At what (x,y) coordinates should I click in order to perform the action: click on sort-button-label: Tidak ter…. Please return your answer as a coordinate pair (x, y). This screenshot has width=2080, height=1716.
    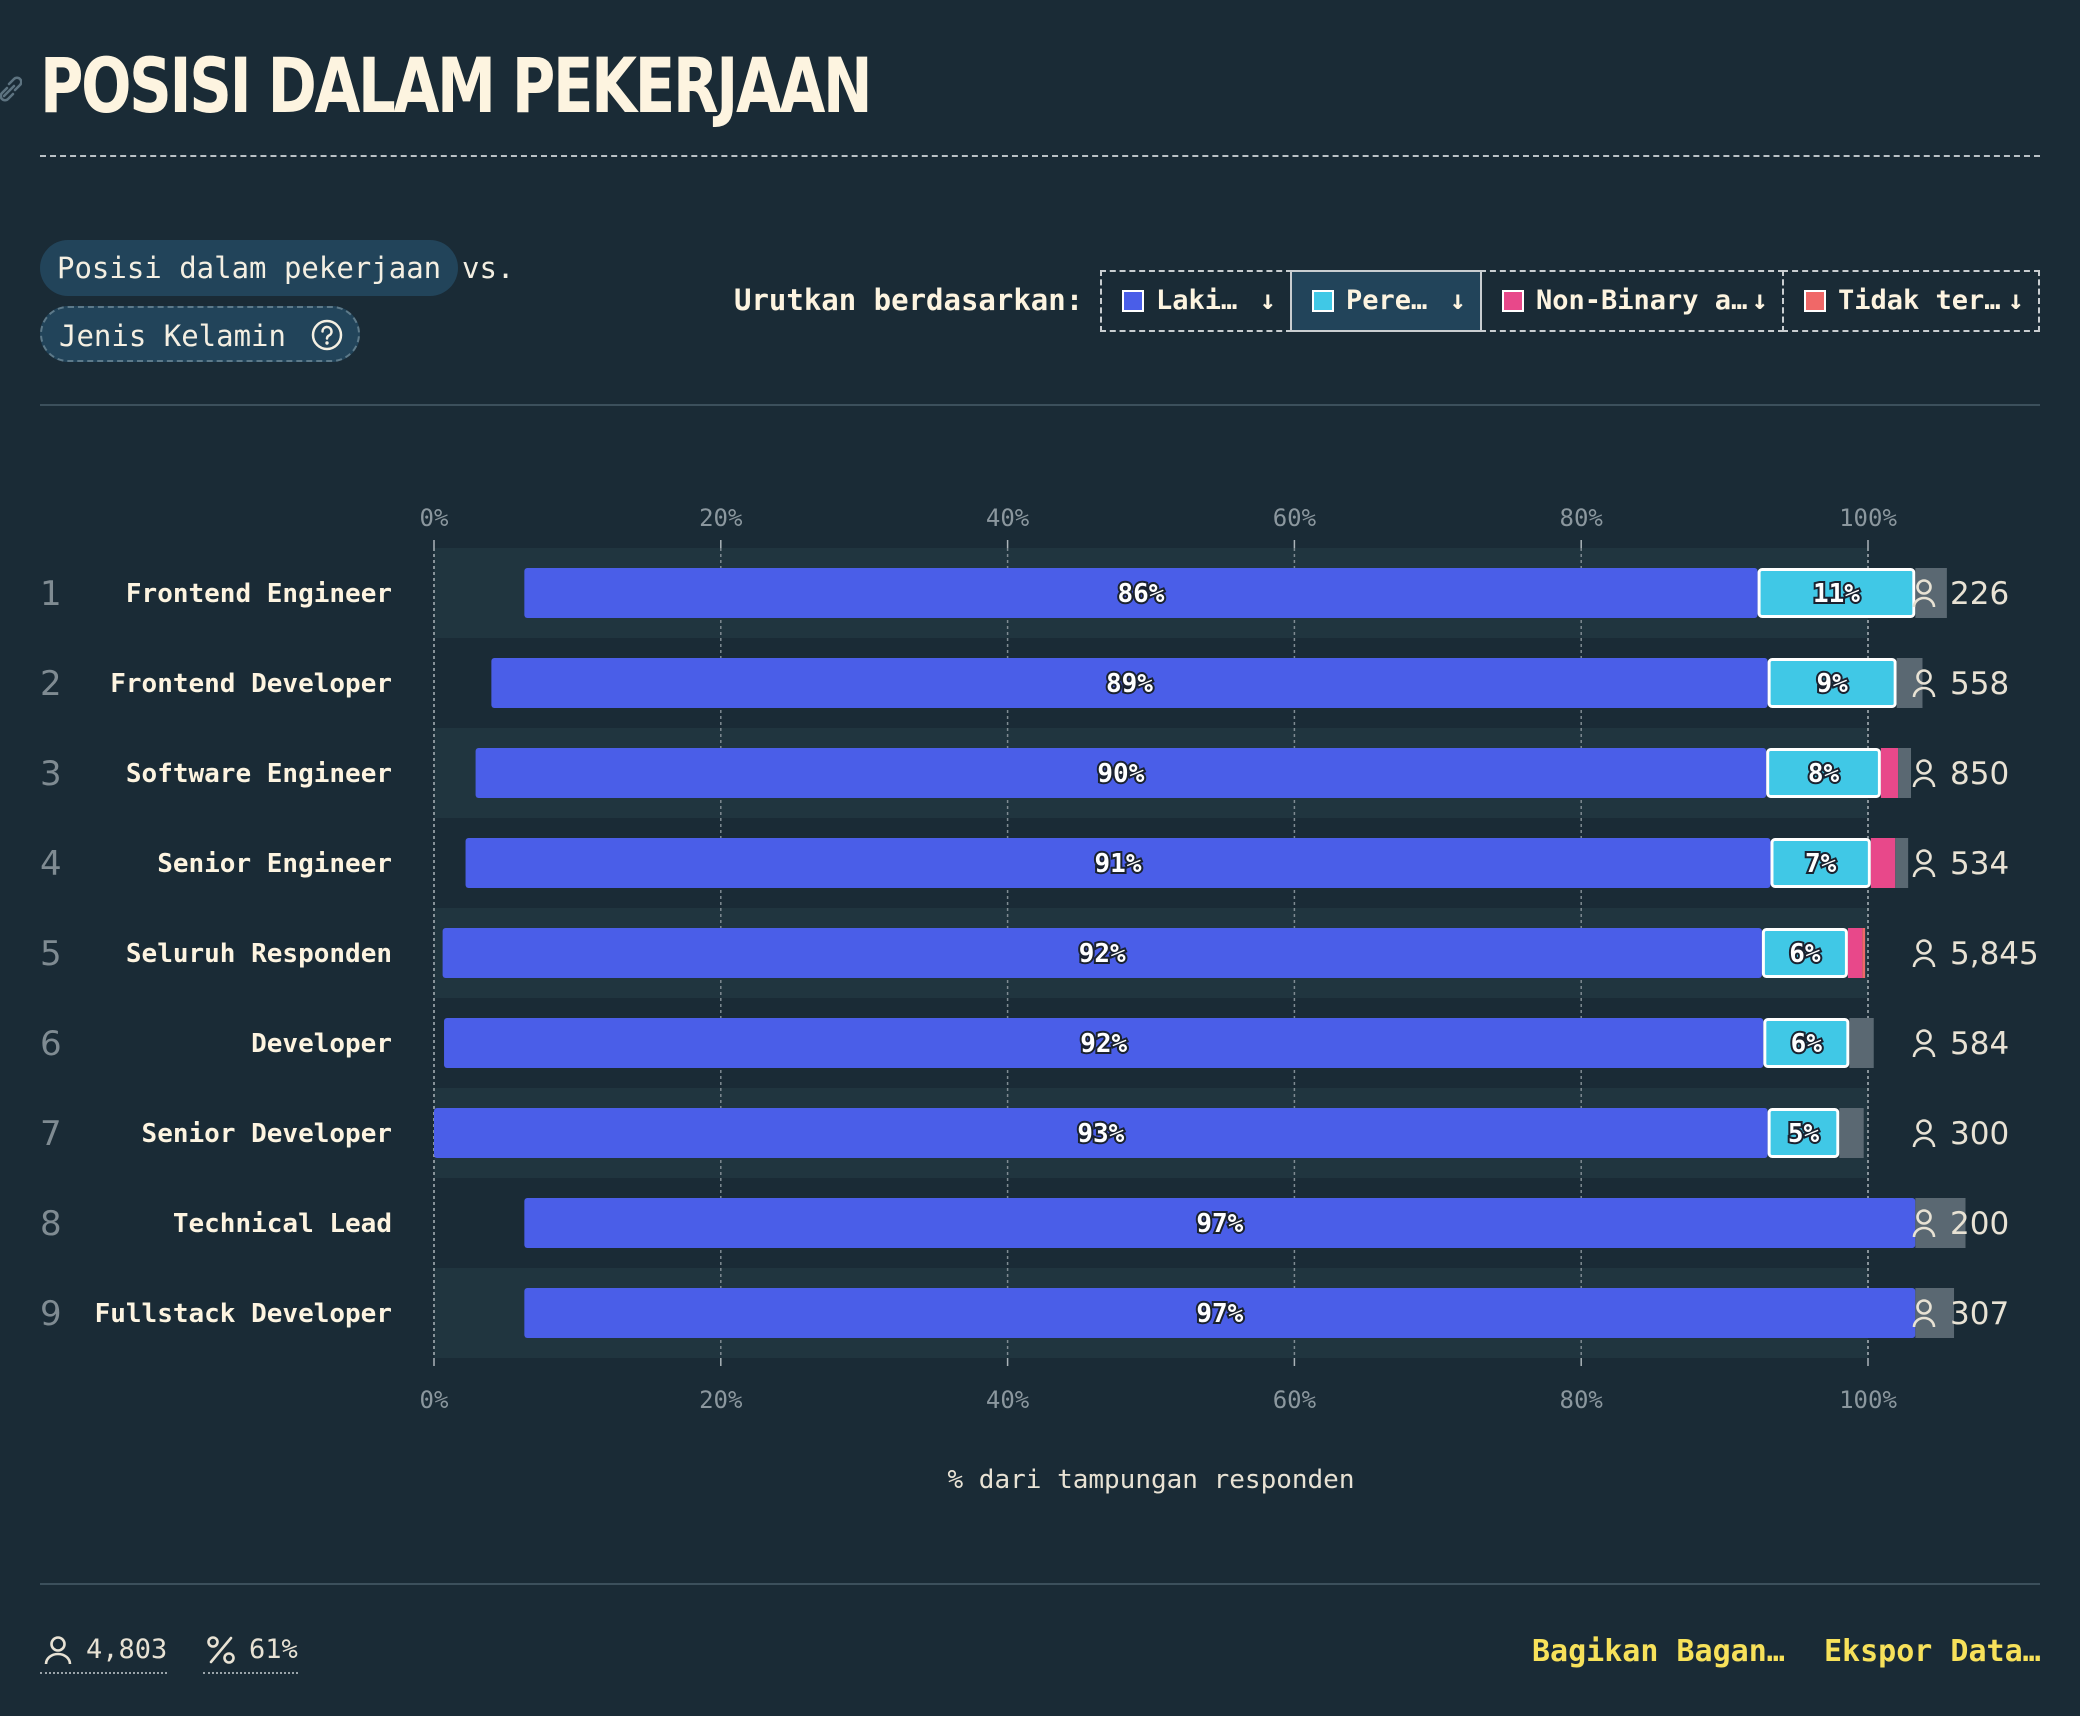
    Looking at the image, I should click on (1919, 300).